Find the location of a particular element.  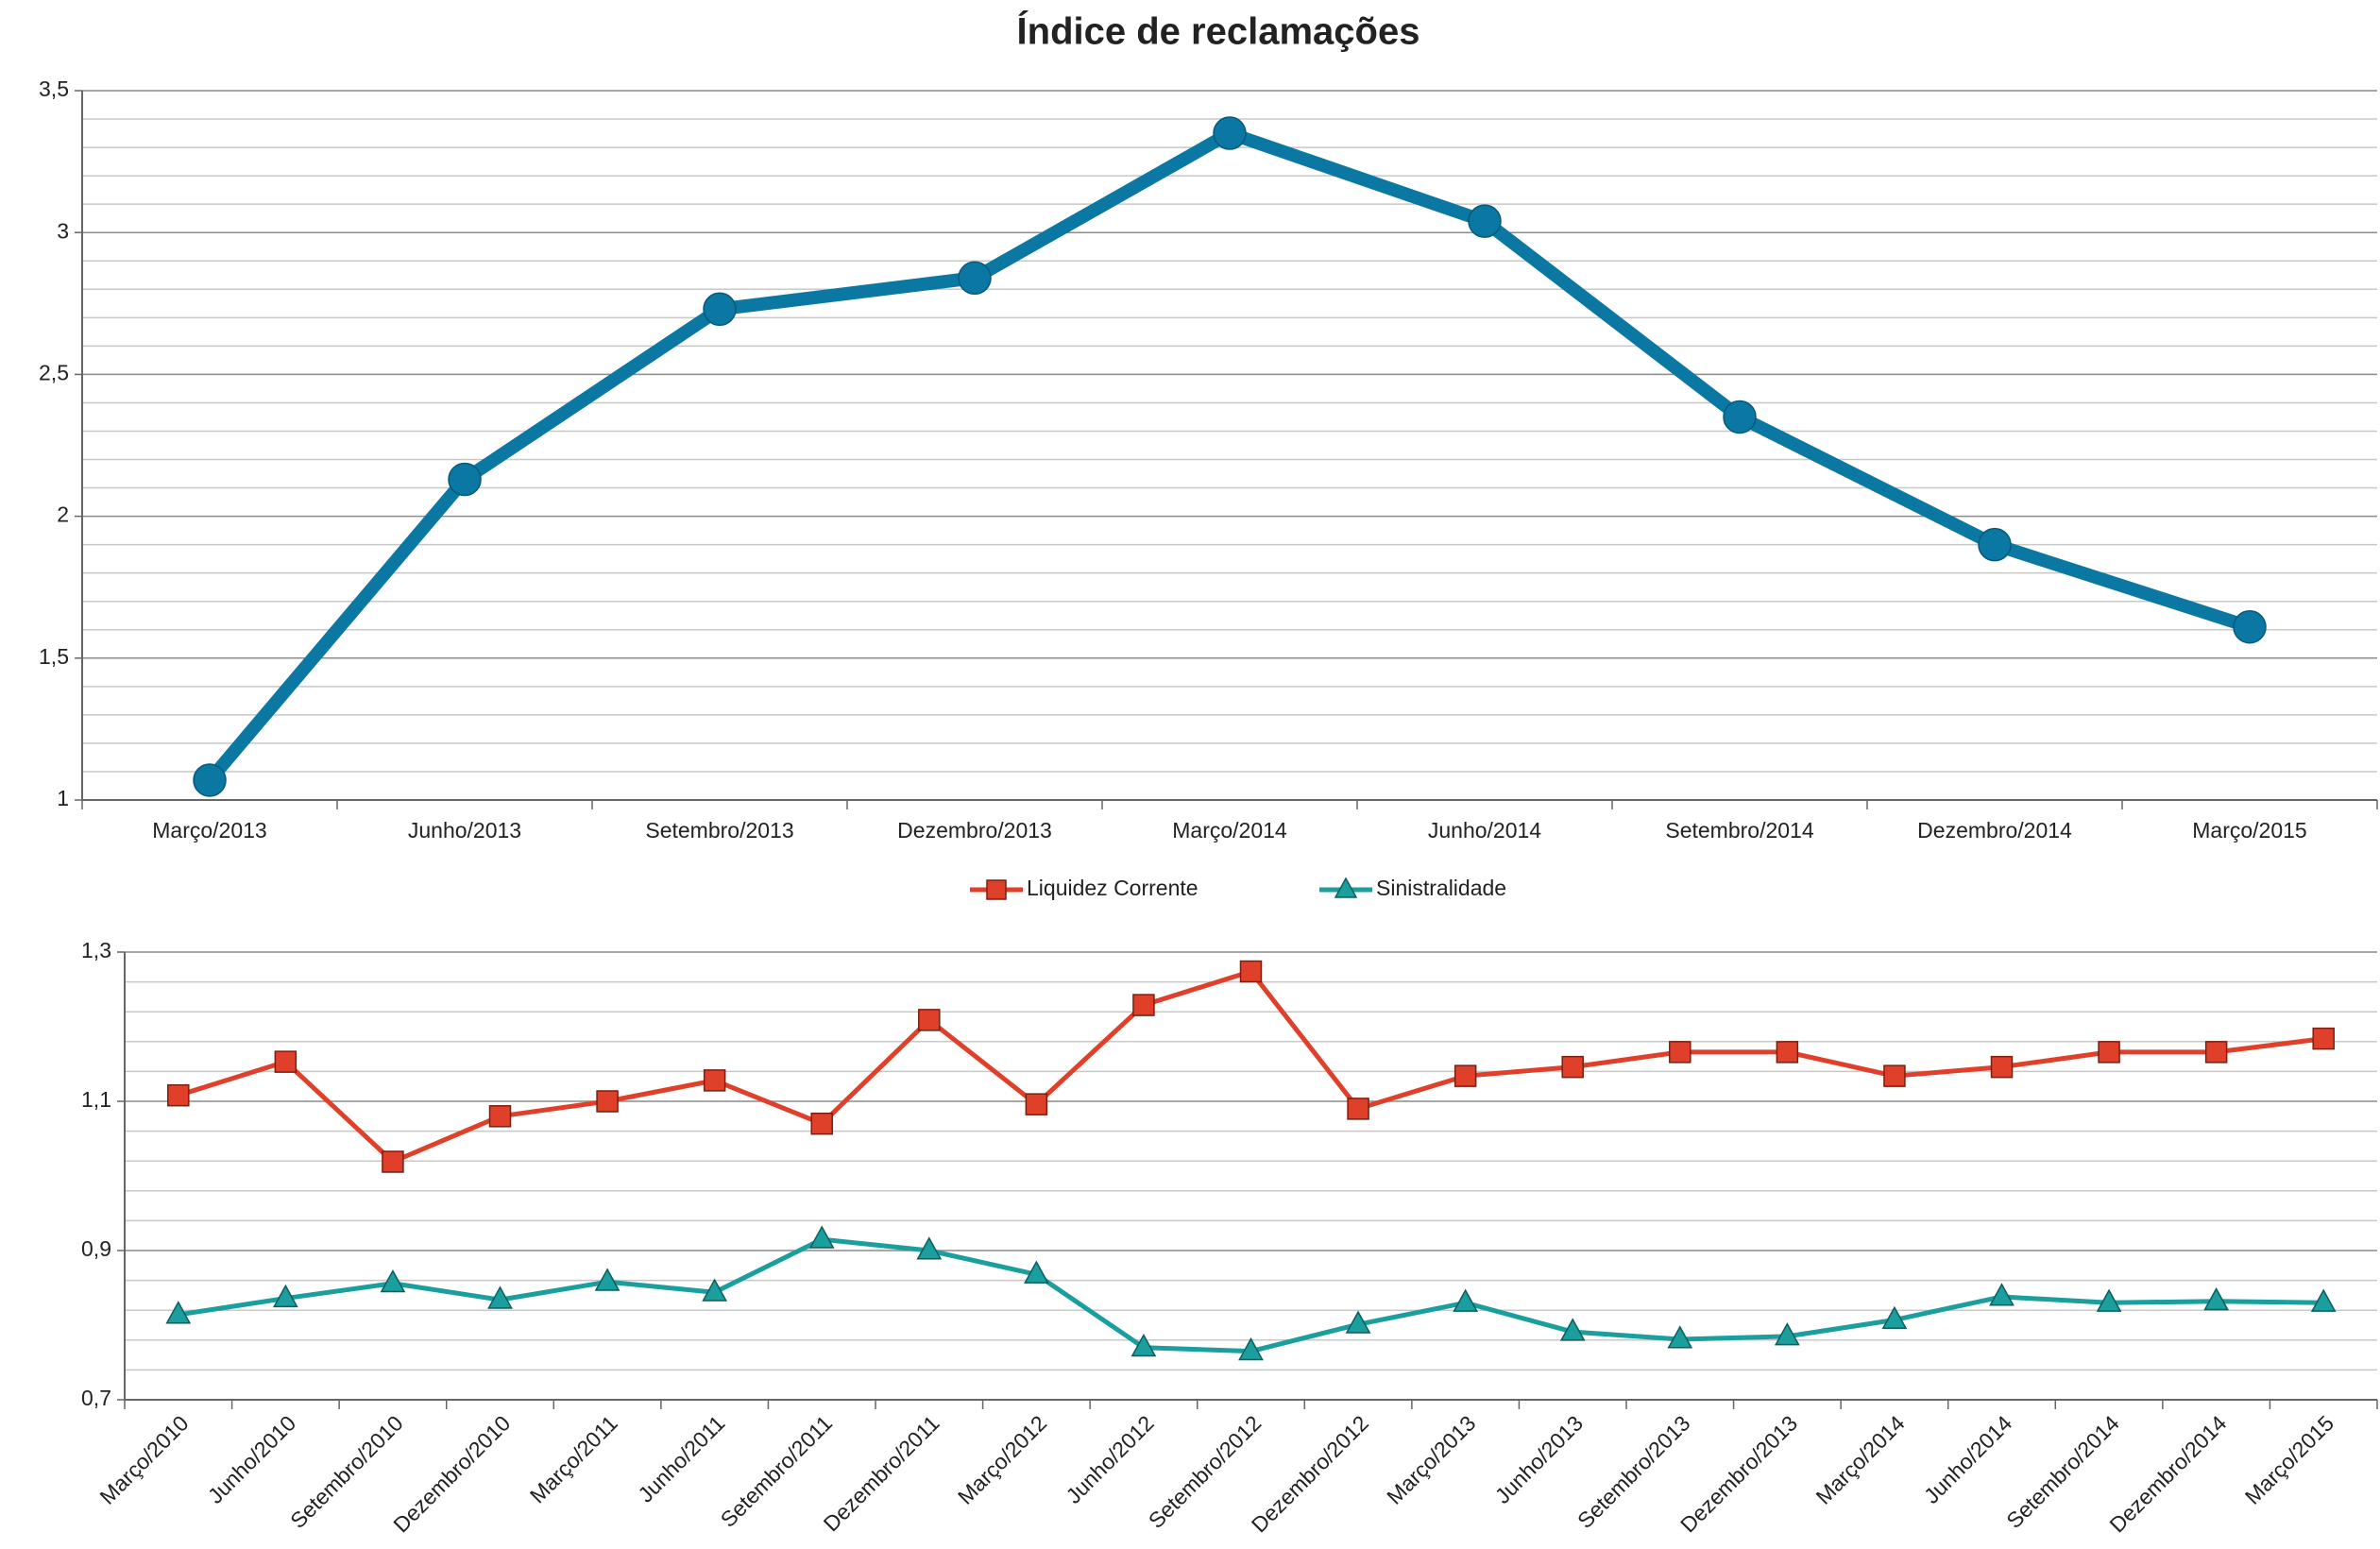

legend-label: Sinistralidade is located at coordinates (1441, 888).